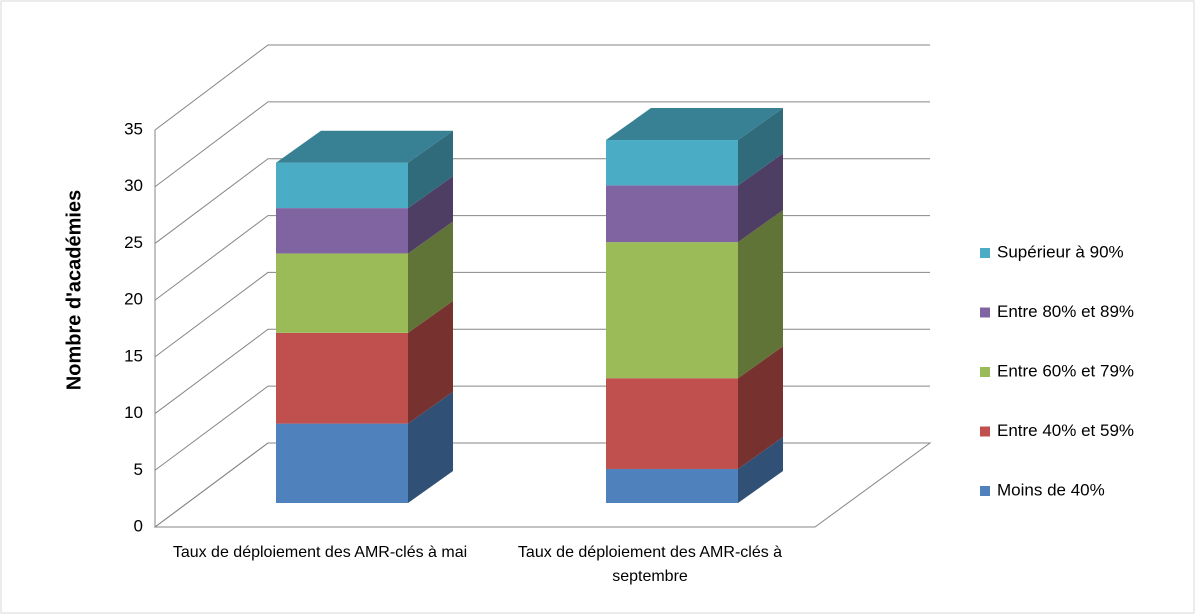 This screenshot has height=615, width=1196. Describe the element at coordinates (133, 299) in the screenshot. I see `y-tick-label: 20` at that location.